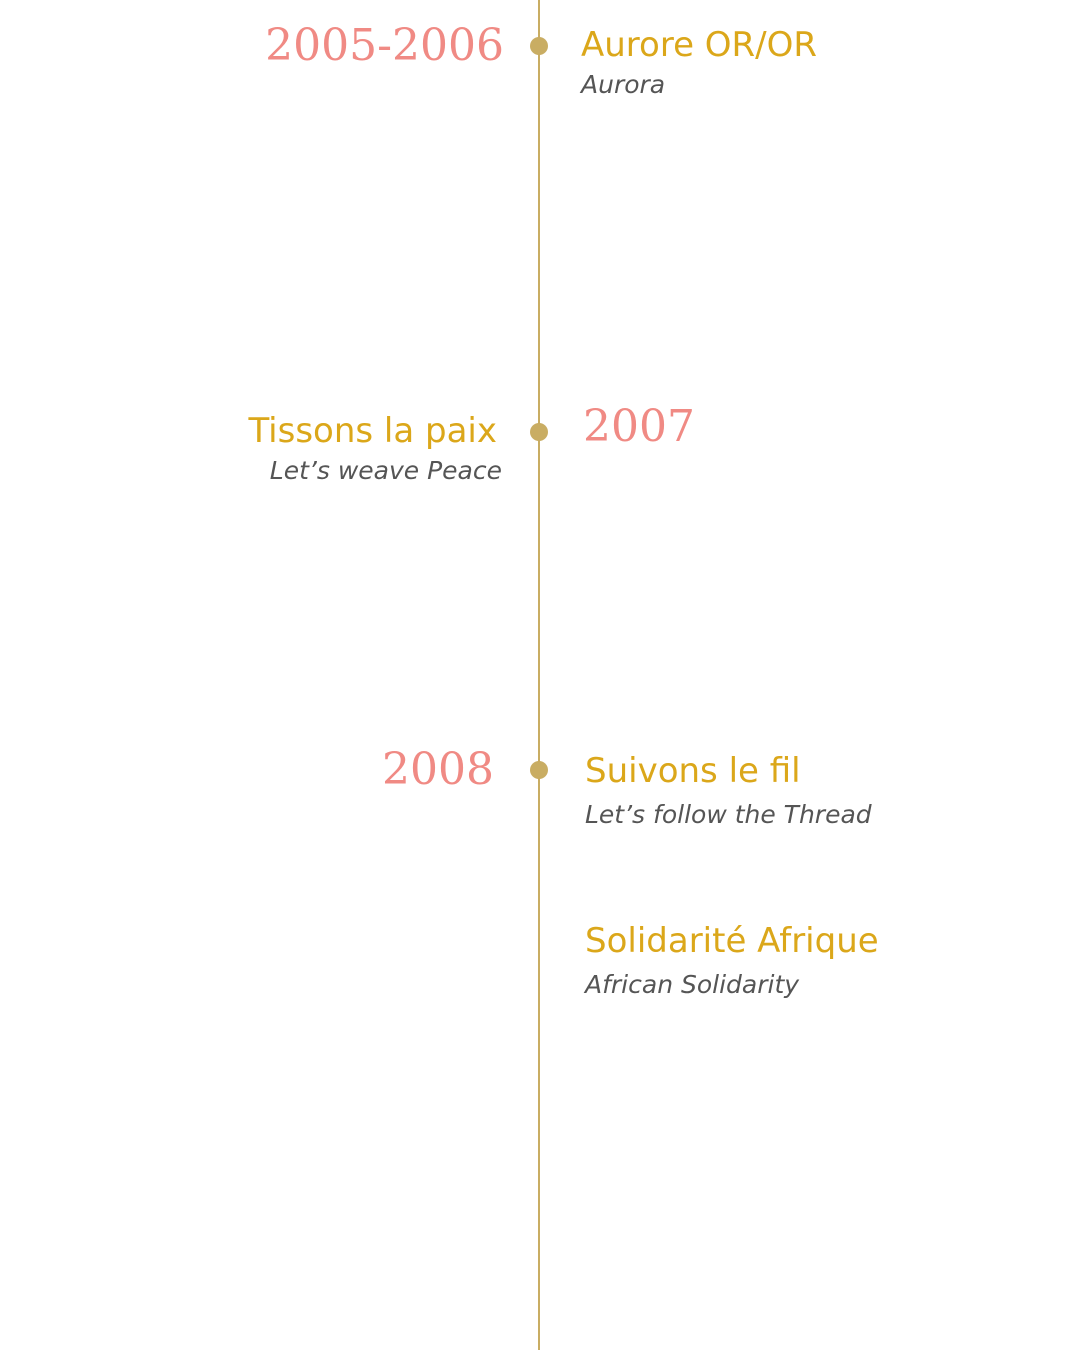  I want to click on work-title: Suivons le fil, so click(693, 771).